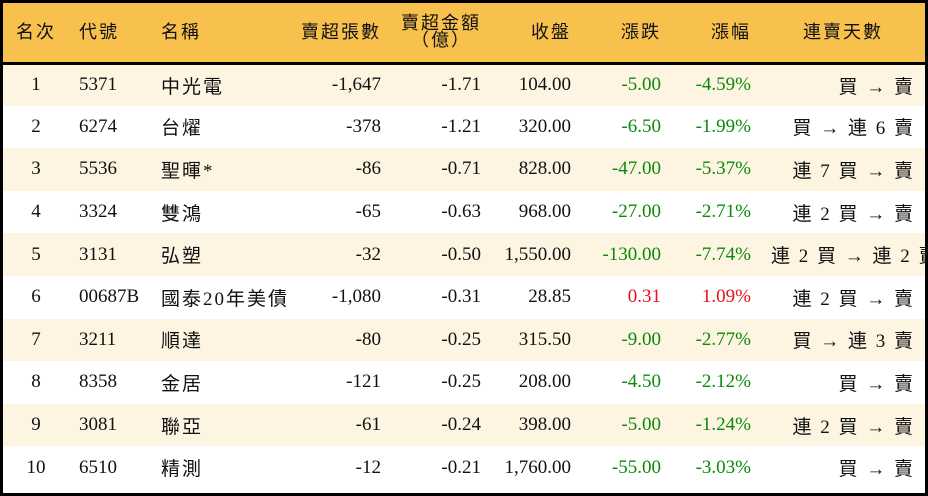 The width and height of the screenshot is (928, 496). Describe the element at coordinates (193, 87) in the screenshot. I see `cell-name: 中光電` at that location.